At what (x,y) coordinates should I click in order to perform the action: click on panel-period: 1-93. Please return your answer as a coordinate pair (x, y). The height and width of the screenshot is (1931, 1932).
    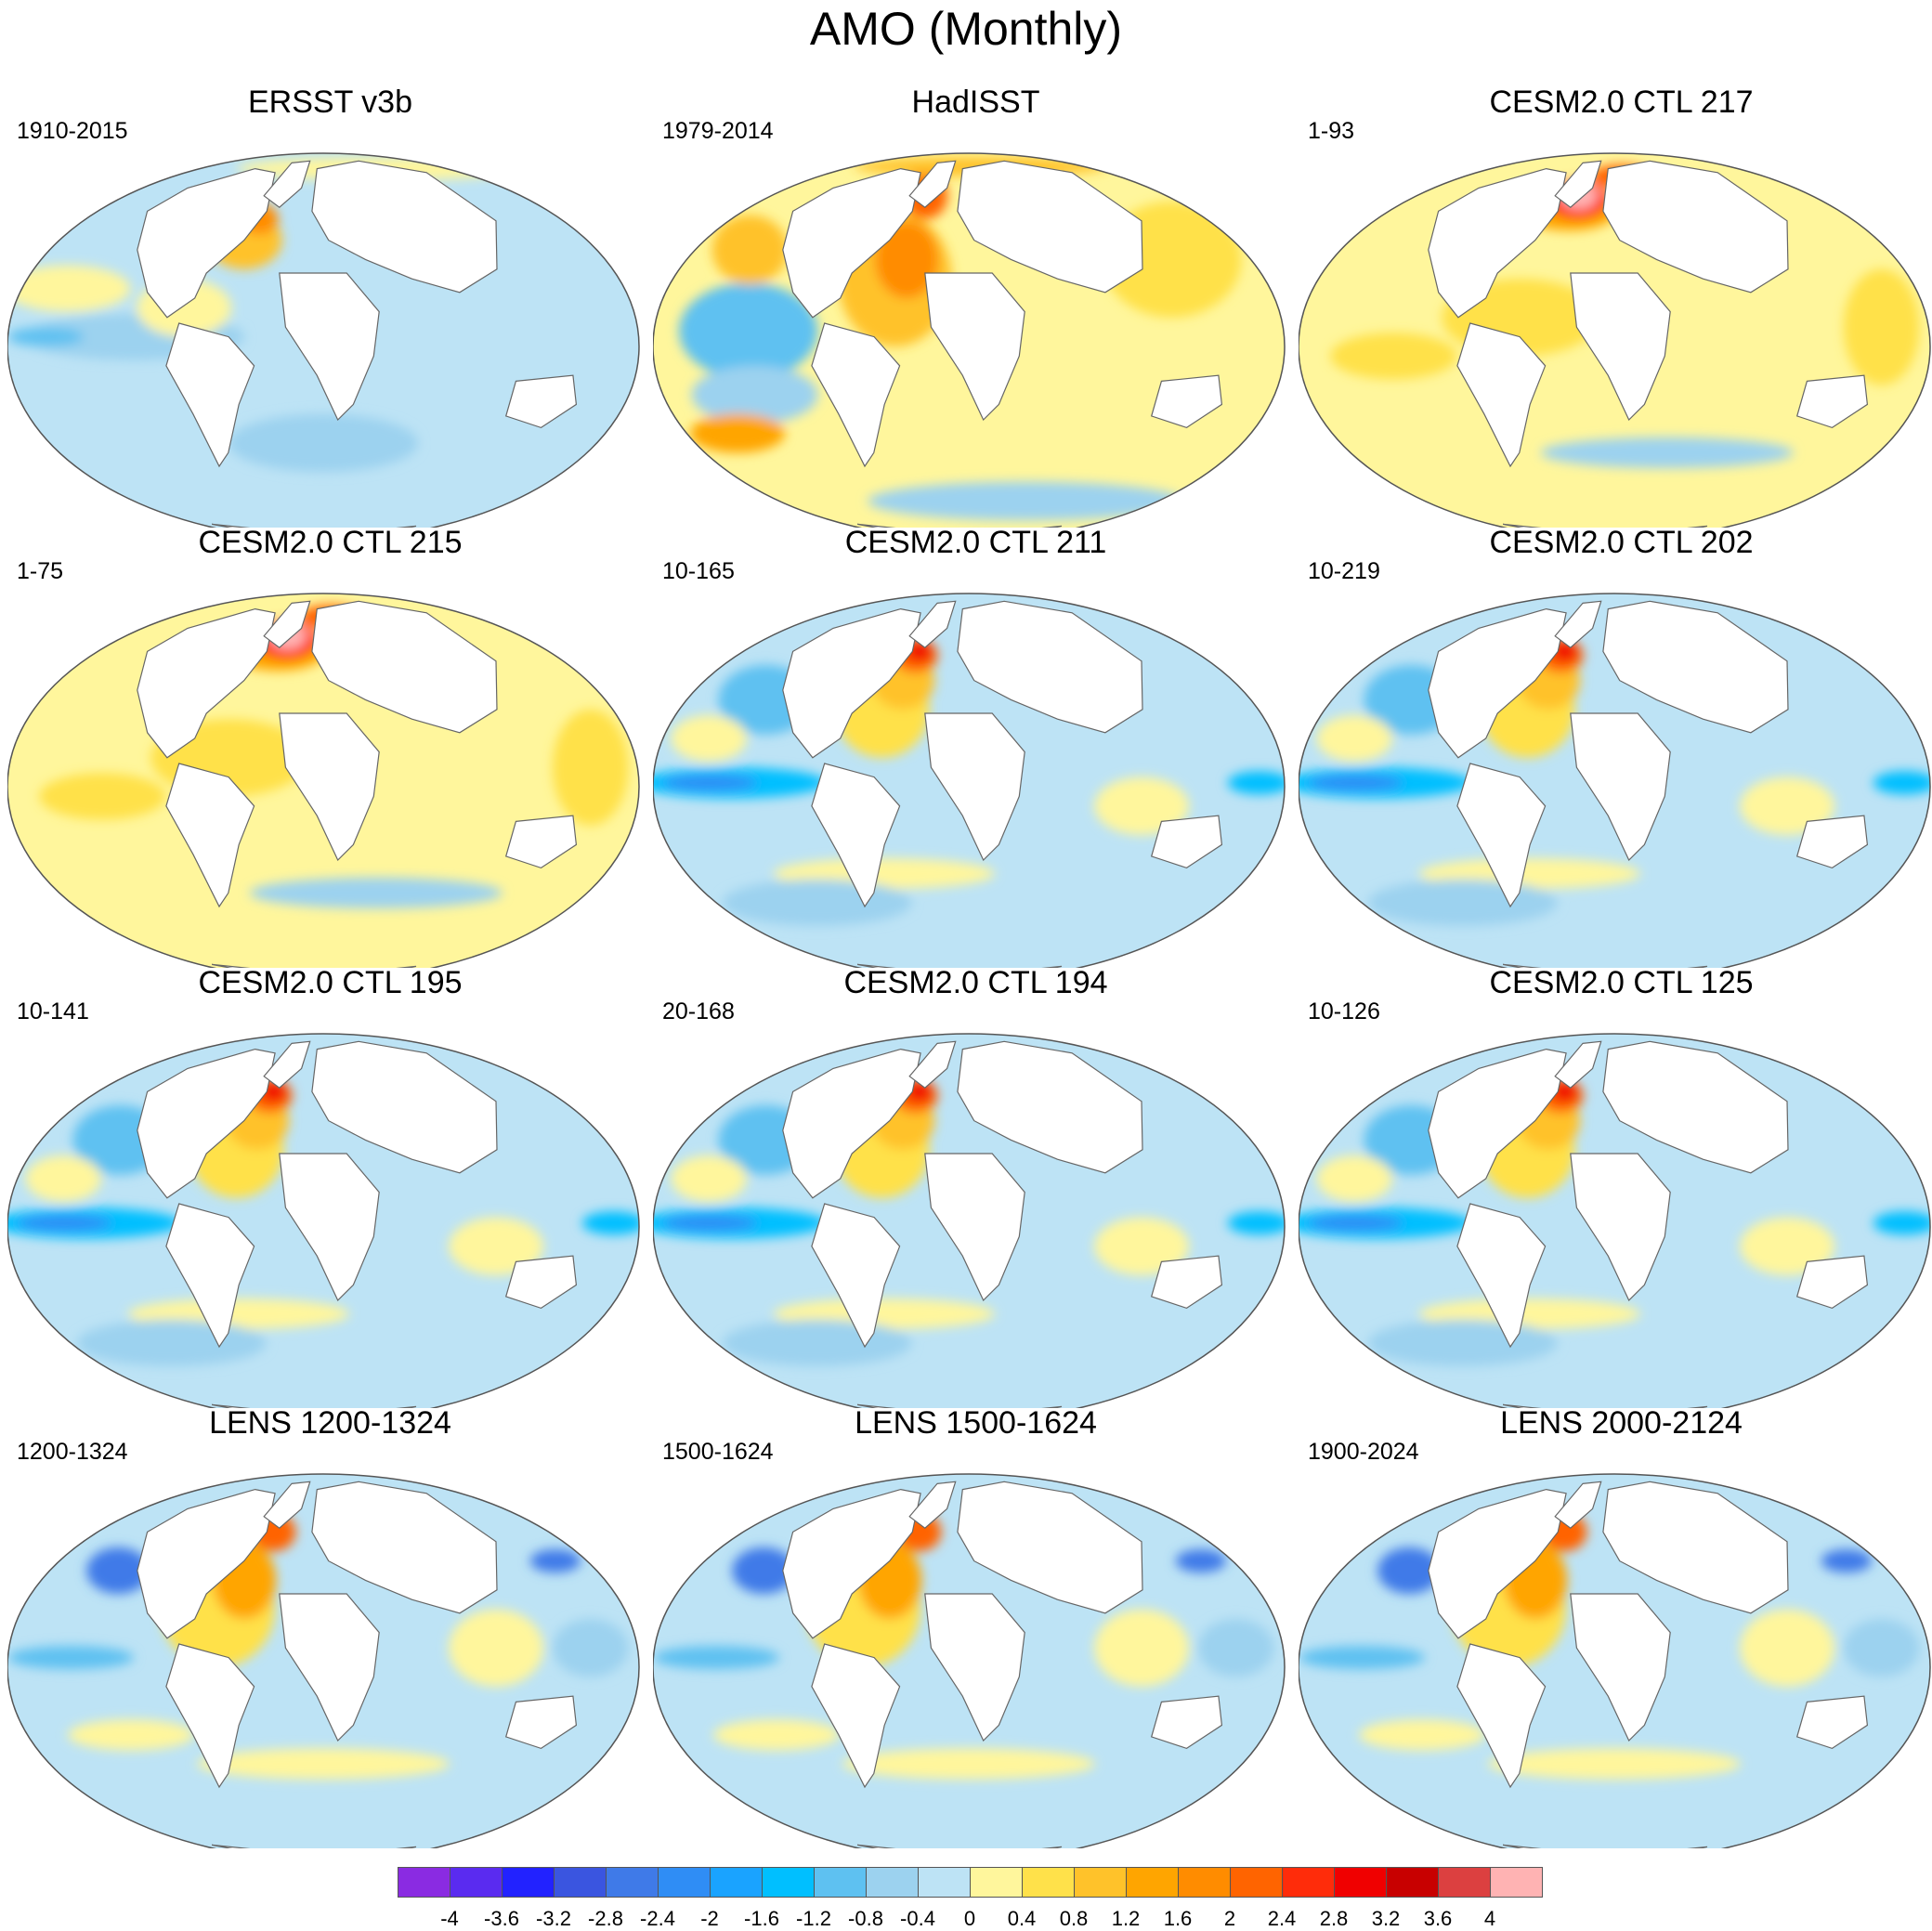
    Looking at the image, I should click on (1331, 131).